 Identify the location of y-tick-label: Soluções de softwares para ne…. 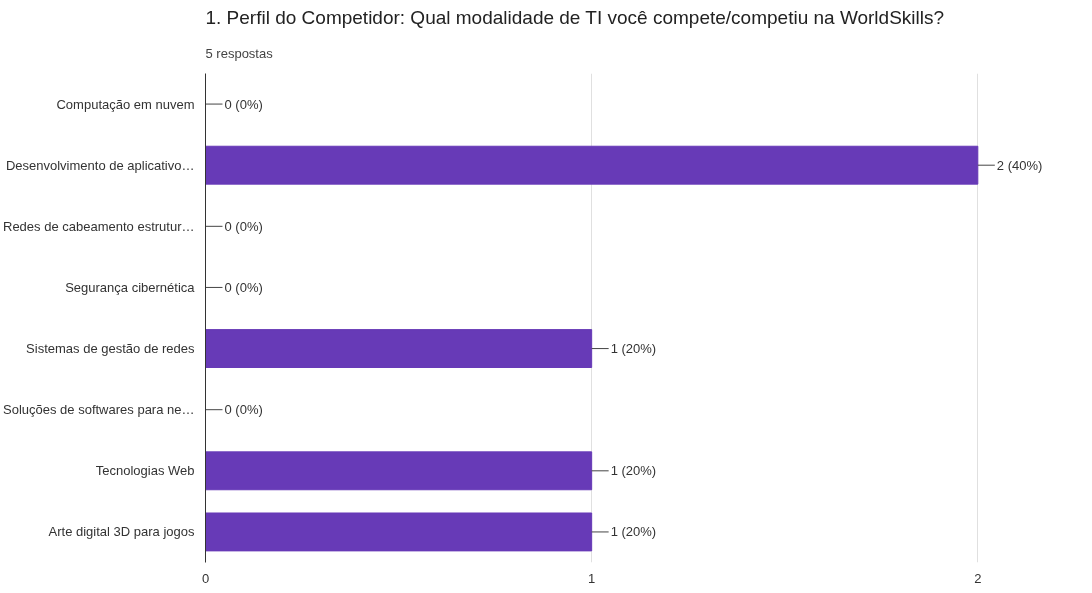
(99, 410).